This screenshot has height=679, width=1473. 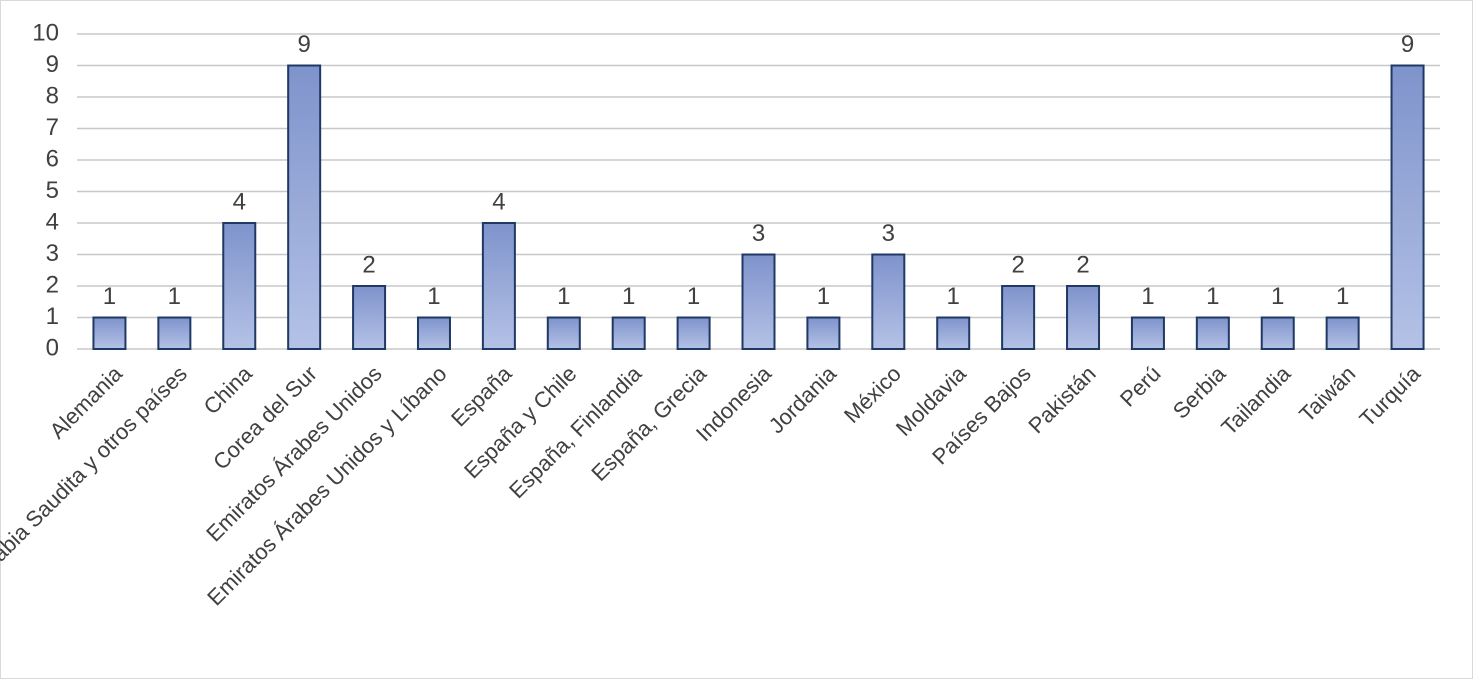 What do you see at coordinates (52, 284) in the screenshot?
I see `y-tick-label: 2` at bounding box center [52, 284].